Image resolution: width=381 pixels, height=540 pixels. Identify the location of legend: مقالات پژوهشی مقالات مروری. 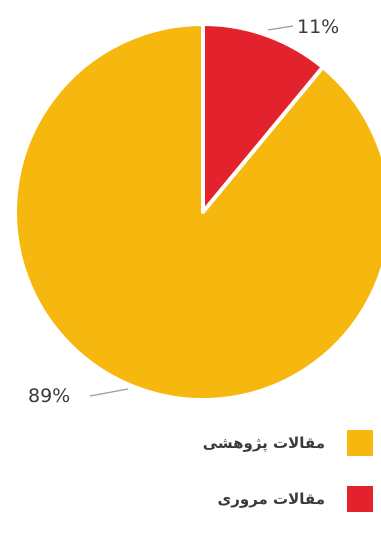
(263, 484).